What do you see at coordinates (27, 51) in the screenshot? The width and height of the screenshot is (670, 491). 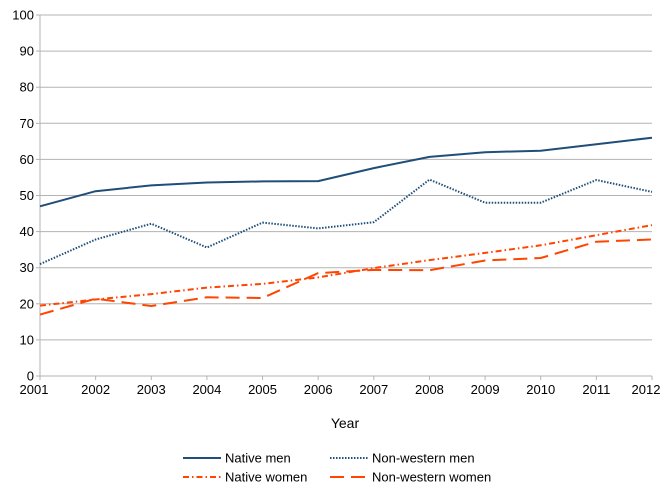 I see `y-tick-label: 90` at bounding box center [27, 51].